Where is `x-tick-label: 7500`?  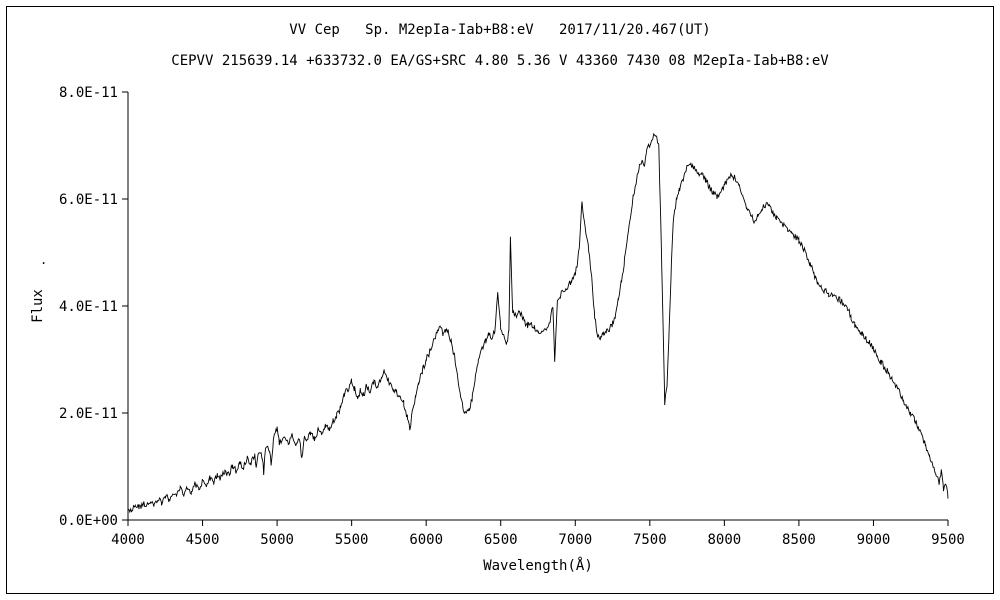 x-tick-label: 7500 is located at coordinates (650, 540).